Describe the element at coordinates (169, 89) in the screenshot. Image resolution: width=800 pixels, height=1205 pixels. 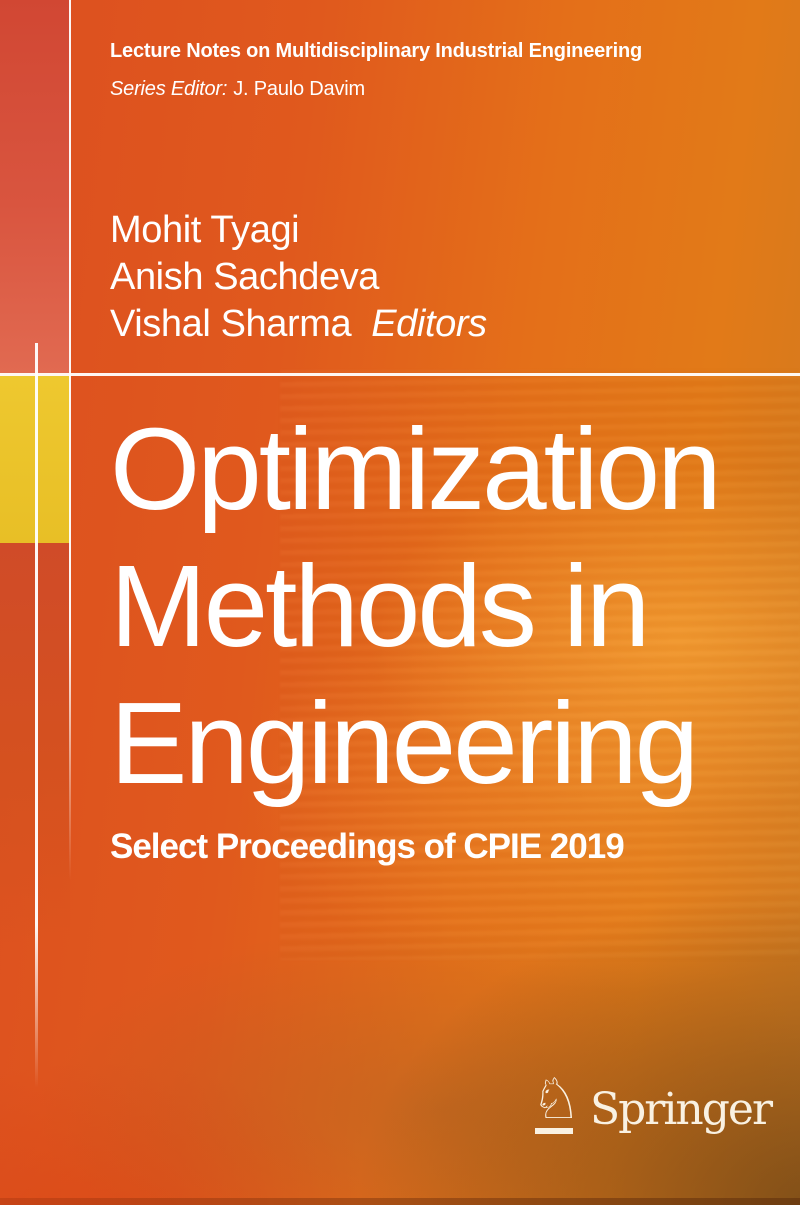
I see `series-editor-label: Series Editor:` at that location.